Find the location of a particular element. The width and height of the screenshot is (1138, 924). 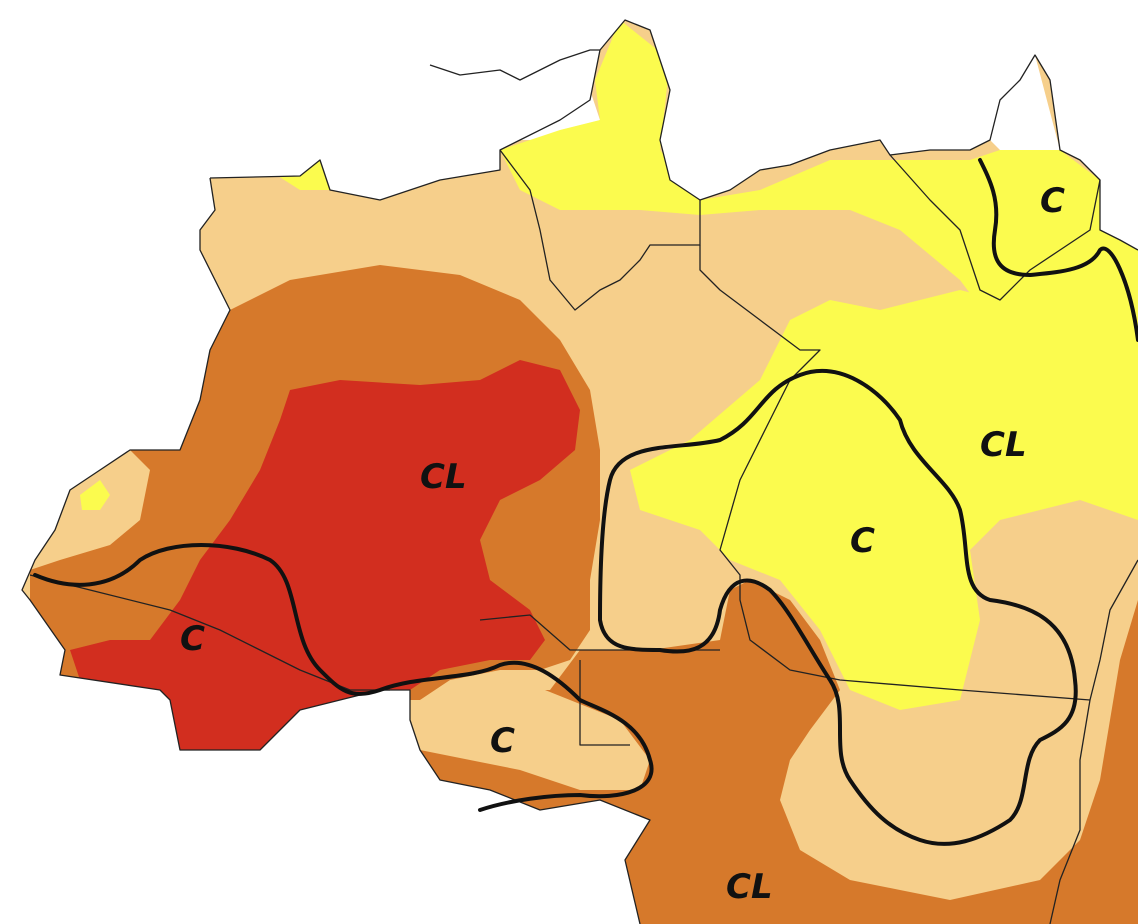

label-c-amapa: C is located at coordinates (1052, 201).